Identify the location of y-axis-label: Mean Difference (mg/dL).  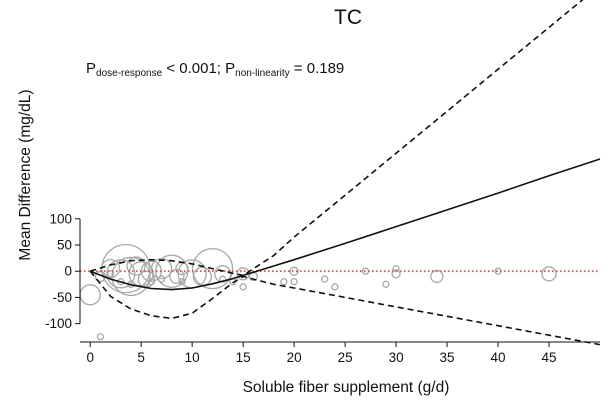
(25, 174).